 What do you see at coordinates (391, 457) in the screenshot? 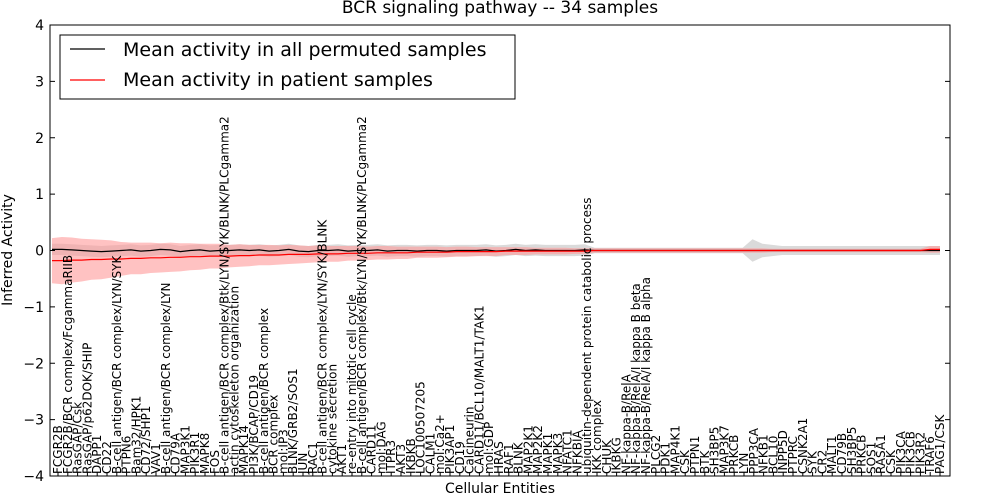
I see `x-tick-label: ITPR3` at bounding box center [391, 457].